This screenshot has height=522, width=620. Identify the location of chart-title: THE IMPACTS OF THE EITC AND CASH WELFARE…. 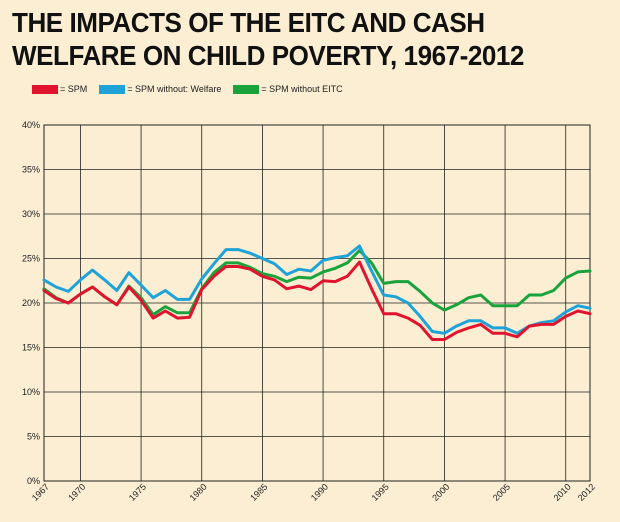
(268, 39).